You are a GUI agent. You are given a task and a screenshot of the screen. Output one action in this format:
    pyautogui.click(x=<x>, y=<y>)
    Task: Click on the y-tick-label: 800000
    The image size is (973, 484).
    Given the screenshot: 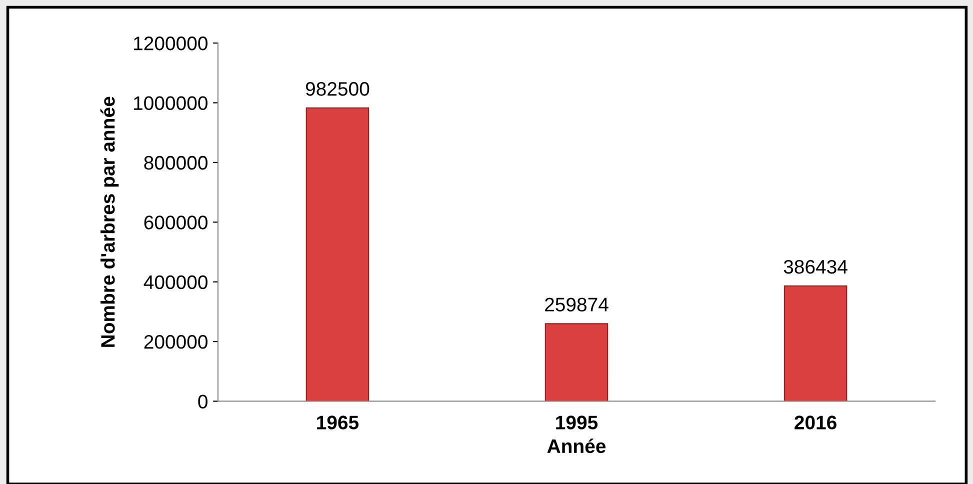 What is the action you would take?
    pyautogui.click(x=176, y=163)
    